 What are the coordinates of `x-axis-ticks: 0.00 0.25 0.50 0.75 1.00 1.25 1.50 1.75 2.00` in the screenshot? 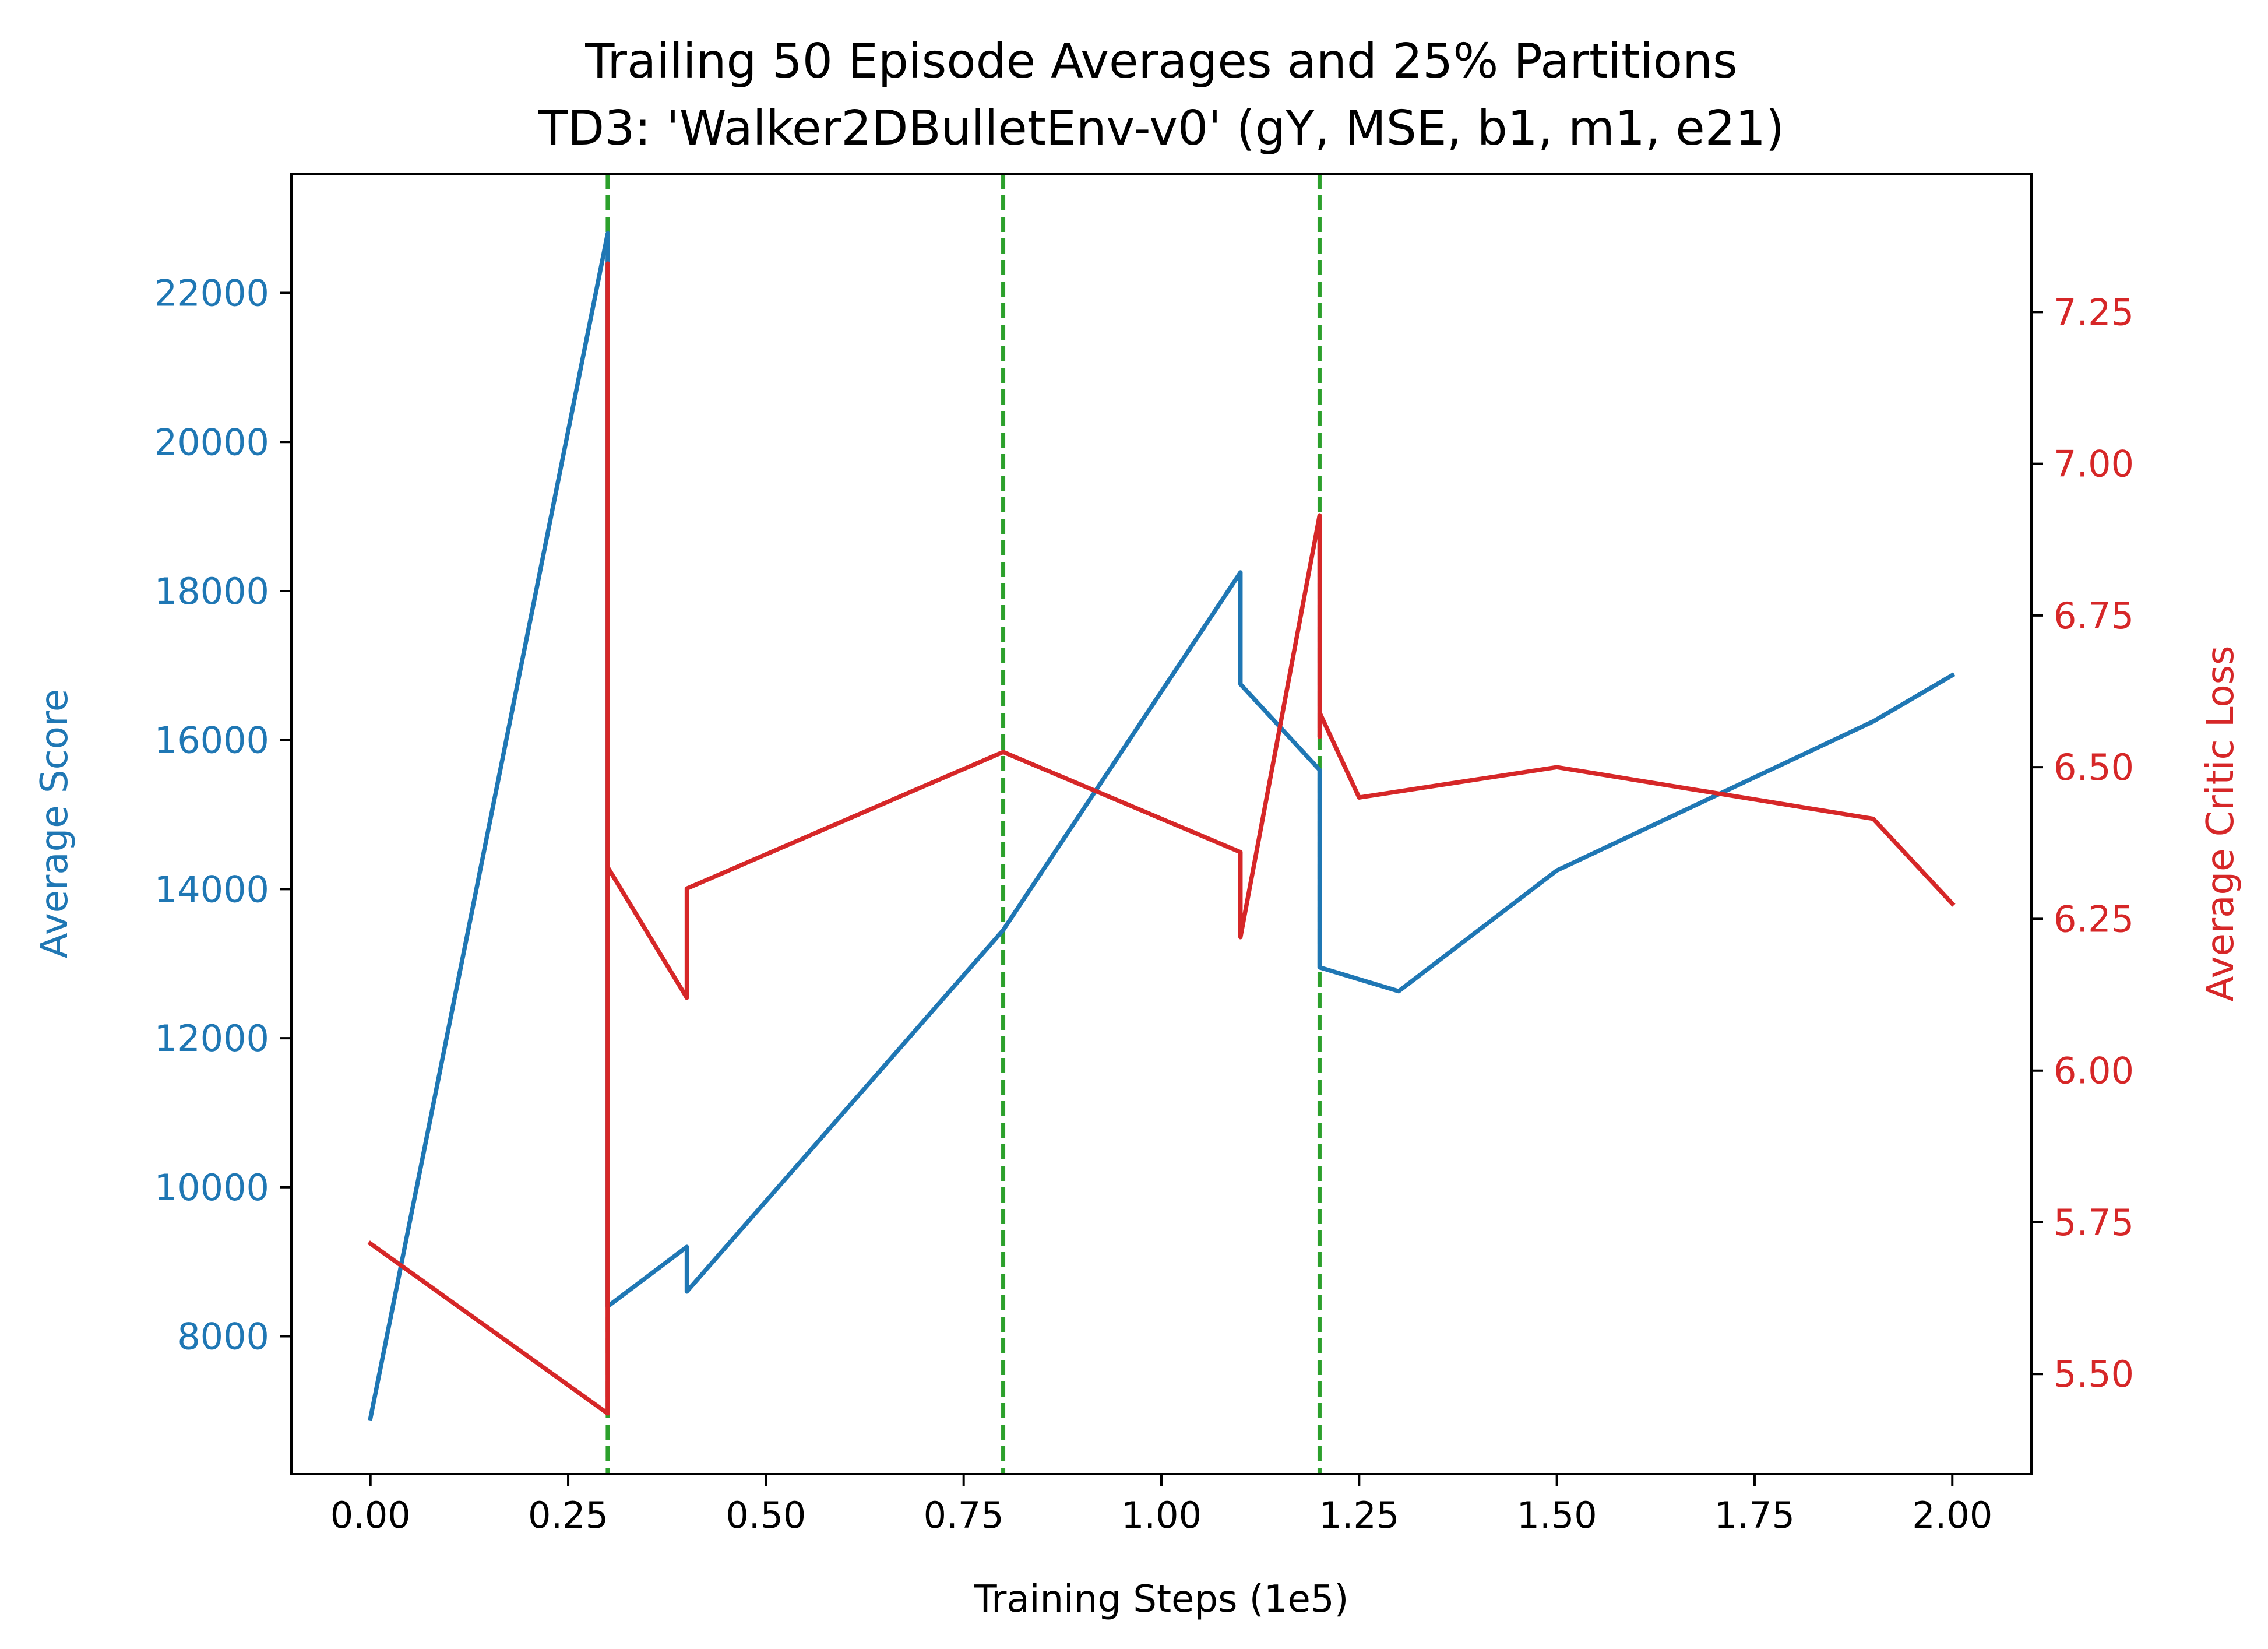 It's located at (1161, 1505).